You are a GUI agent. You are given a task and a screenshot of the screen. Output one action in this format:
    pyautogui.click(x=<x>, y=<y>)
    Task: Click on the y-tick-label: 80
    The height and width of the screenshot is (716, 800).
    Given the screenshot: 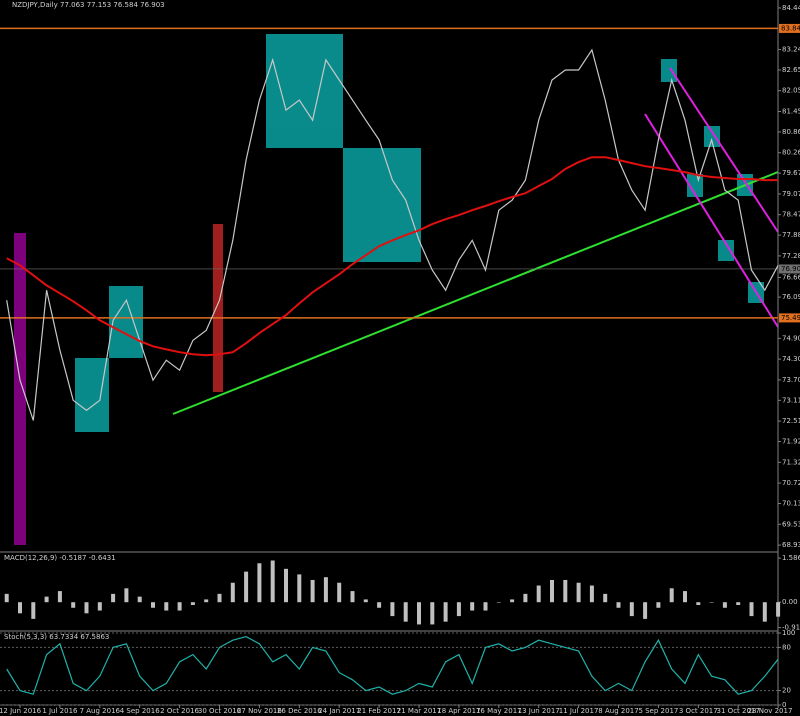 What is the action you would take?
    pyautogui.click(x=786, y=647)
    